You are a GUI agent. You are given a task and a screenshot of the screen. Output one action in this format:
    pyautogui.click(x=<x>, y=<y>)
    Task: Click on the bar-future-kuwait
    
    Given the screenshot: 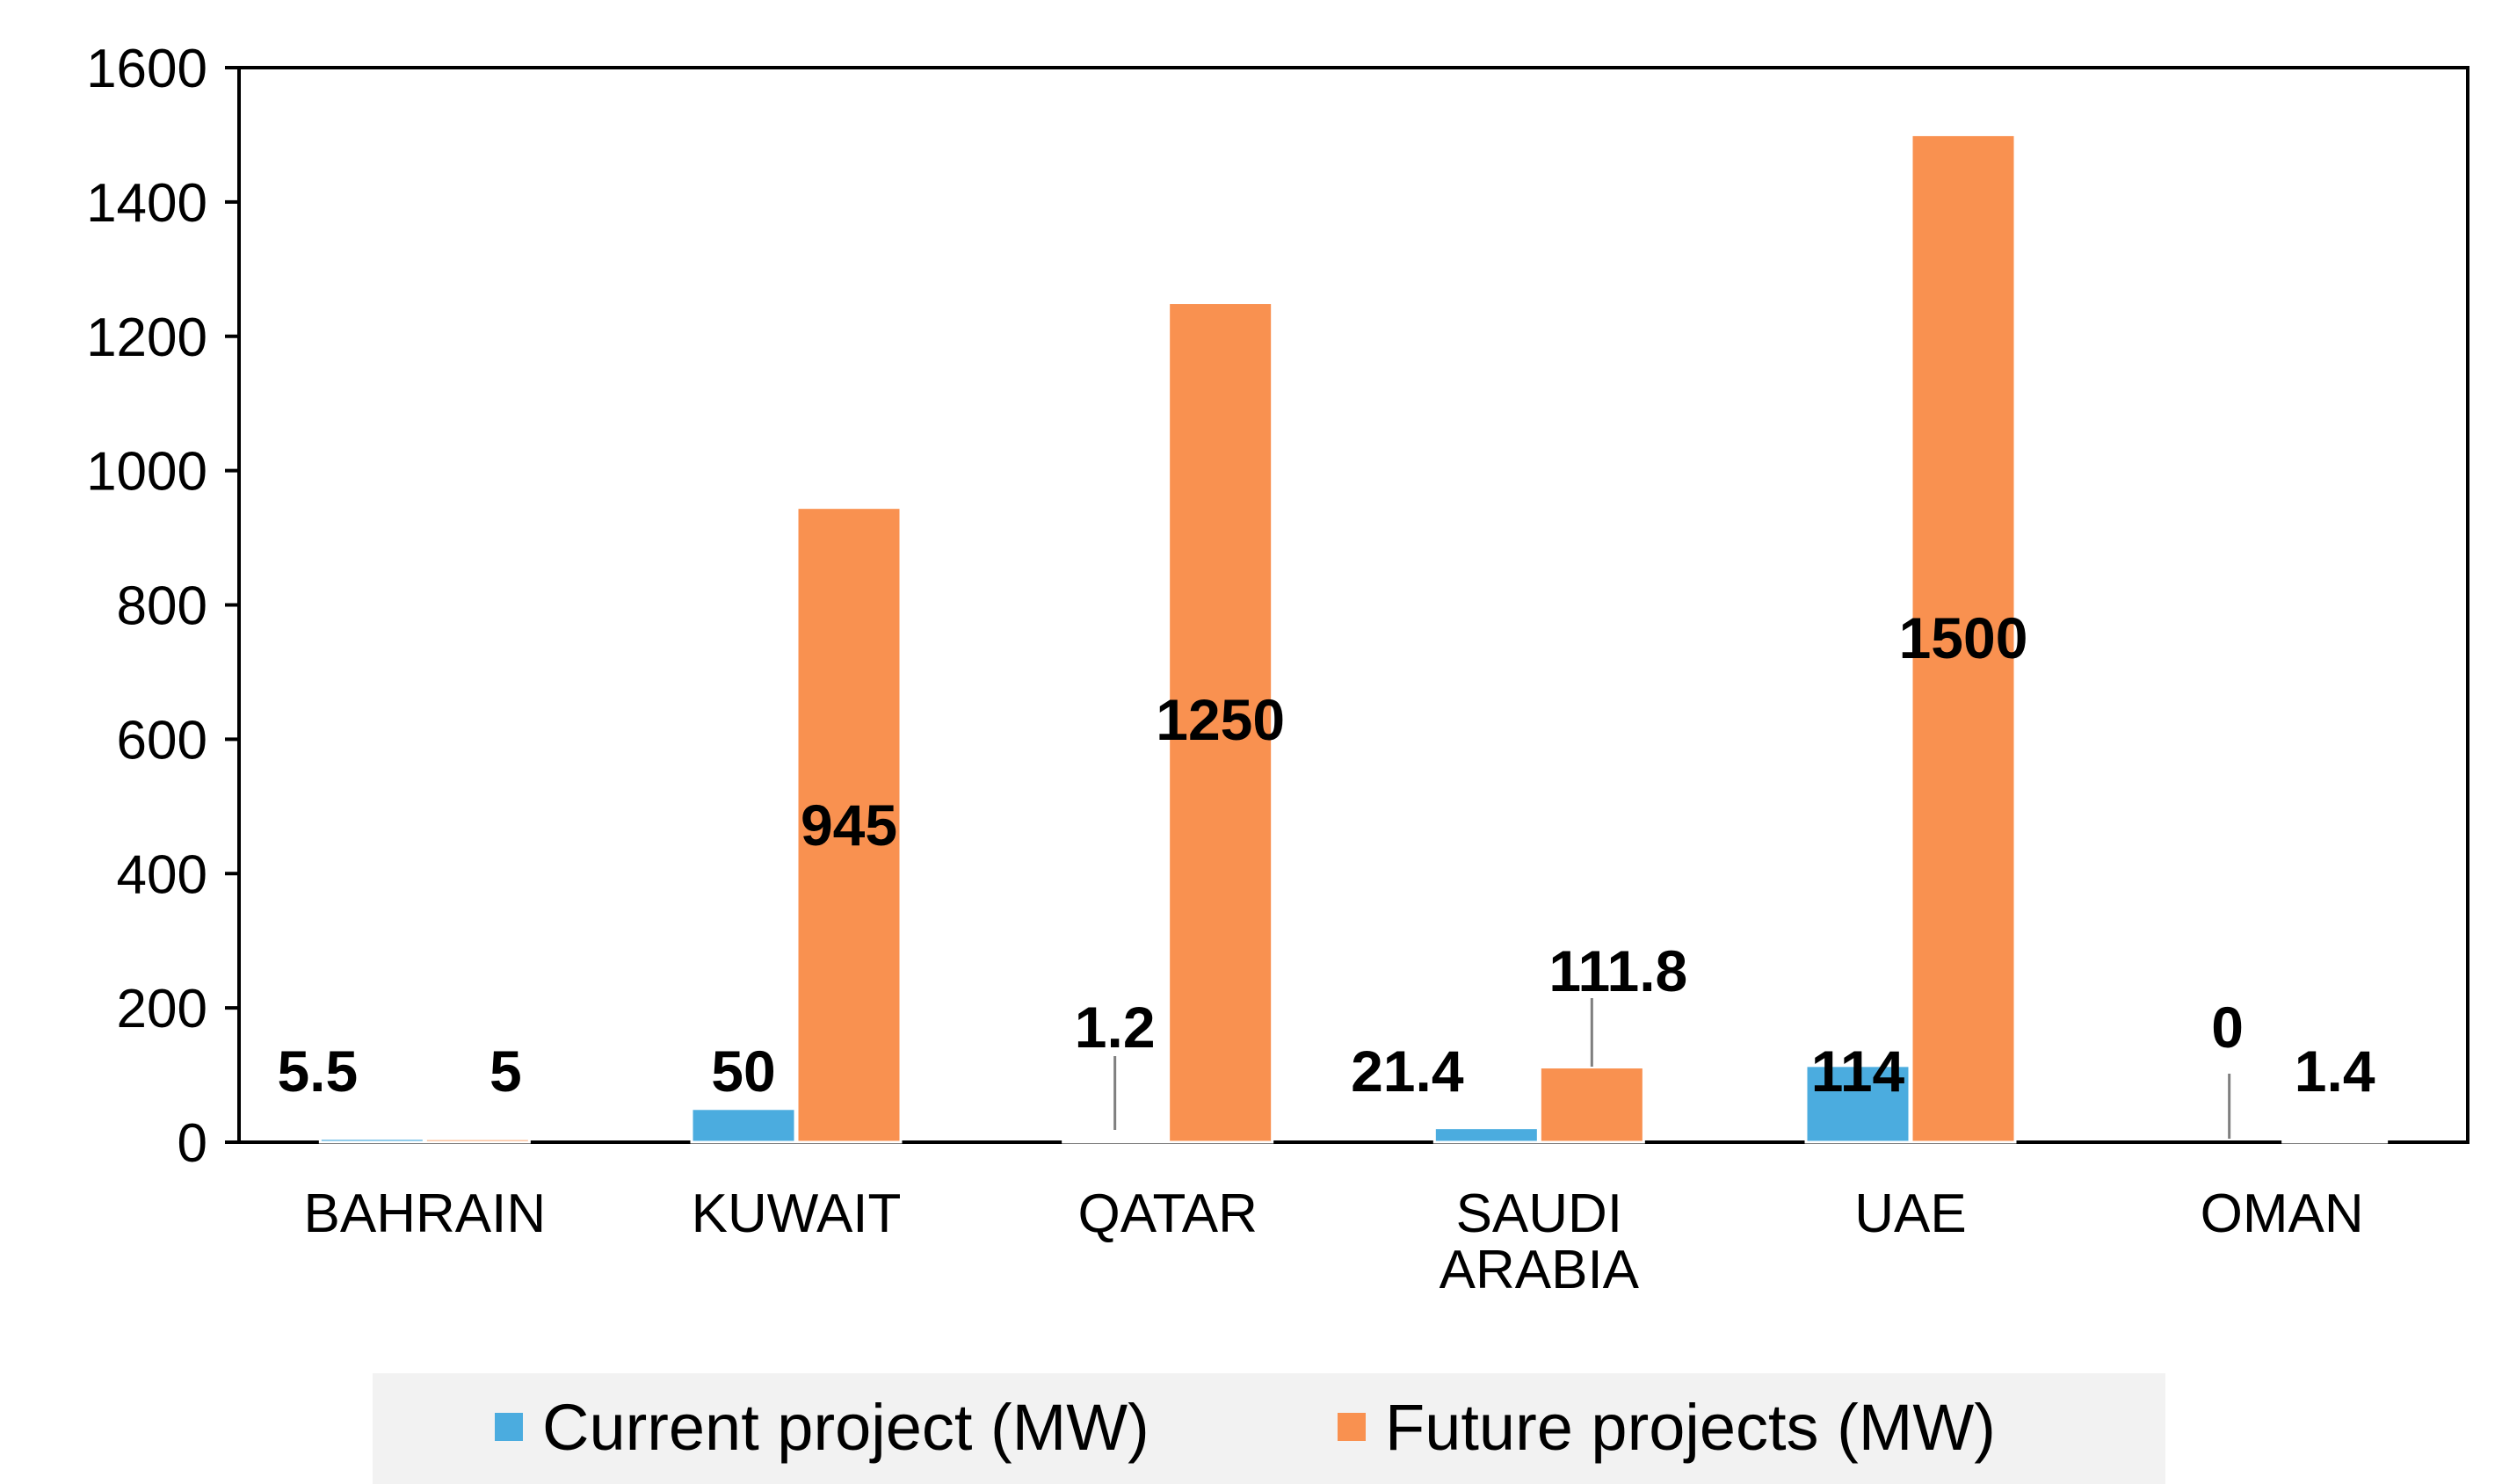 What is the action you would take?
    pyautogui.click(x=849, y=825)
    